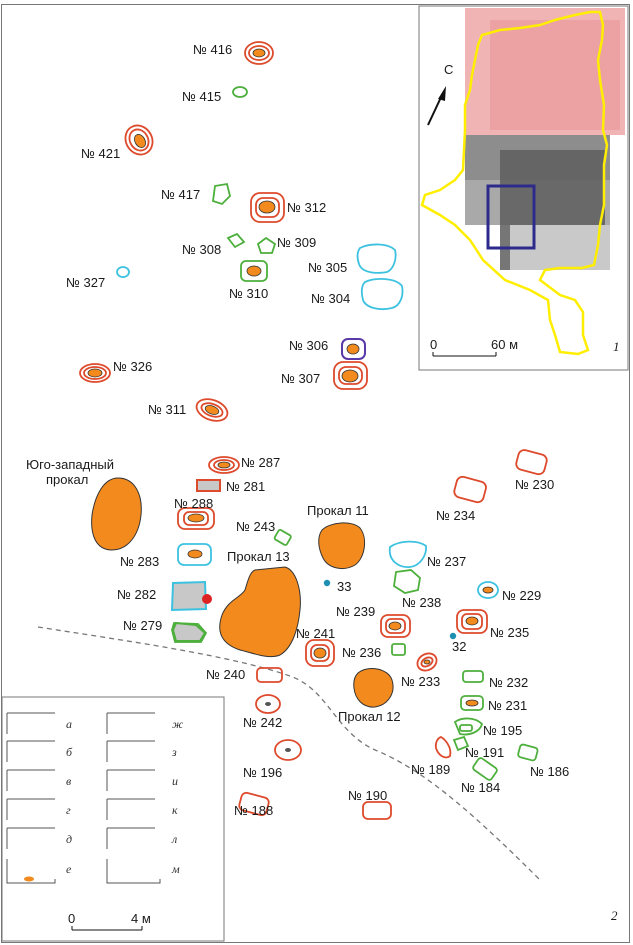 The height and width of the screenshot is (945, 633). I want to click on label-pit-283: № 283, so click(139, 561).